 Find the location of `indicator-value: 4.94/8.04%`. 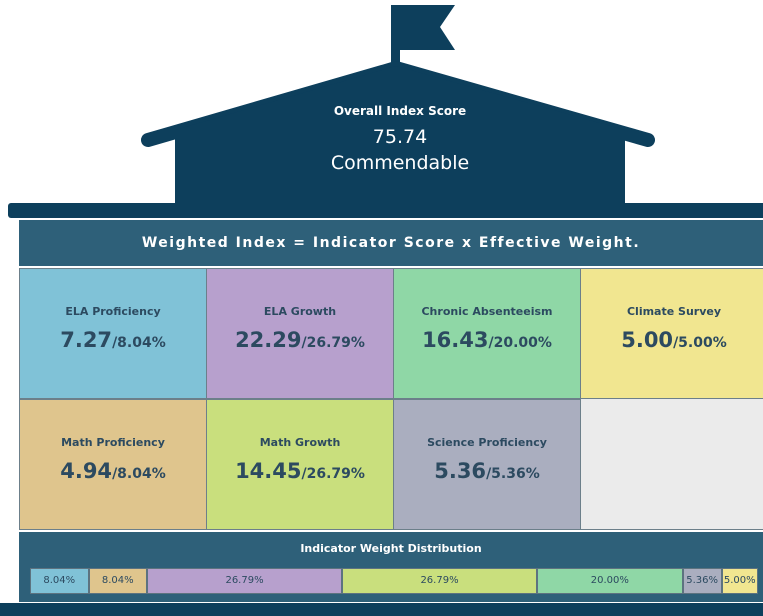

indicator-value: 4.94/8.04% is located at coordinates (113, 471).